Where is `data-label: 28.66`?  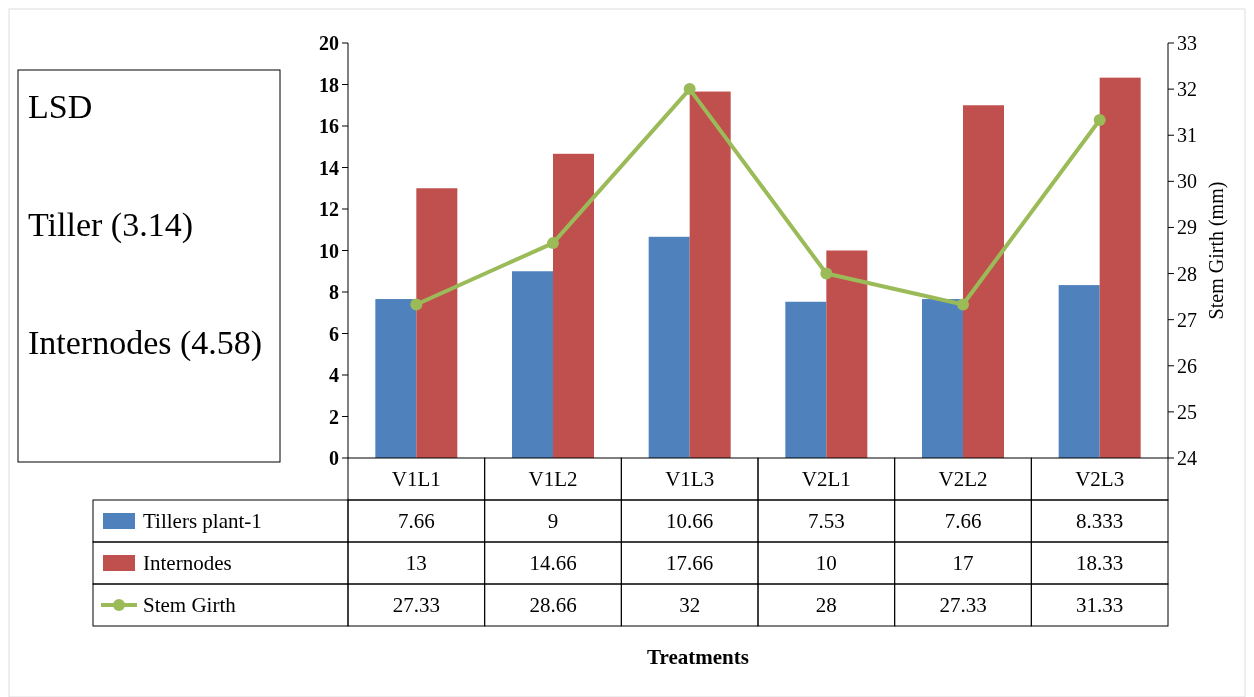
data-label: 28.66 is located at coordinates (553, 605).